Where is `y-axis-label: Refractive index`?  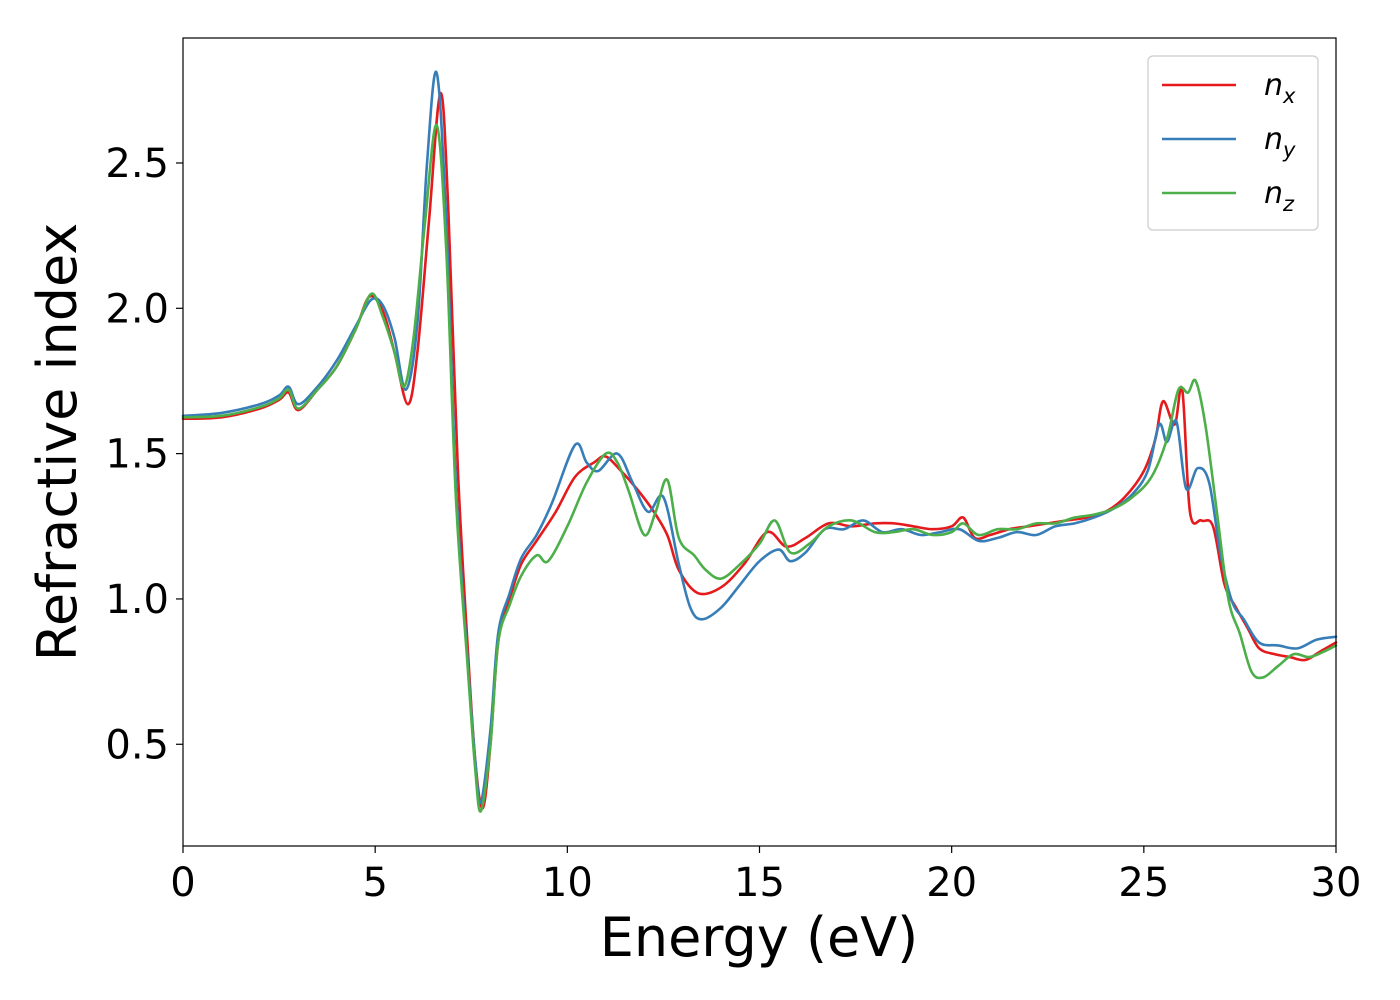
y-axis-label: Refractive index is located at coordinates (57, 442).